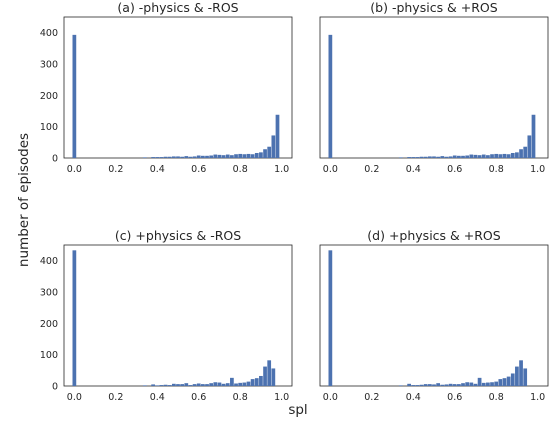  Describe the element at coordinates (49, 293) in the screenshot. I see `y-tick-label: 300` at that location.